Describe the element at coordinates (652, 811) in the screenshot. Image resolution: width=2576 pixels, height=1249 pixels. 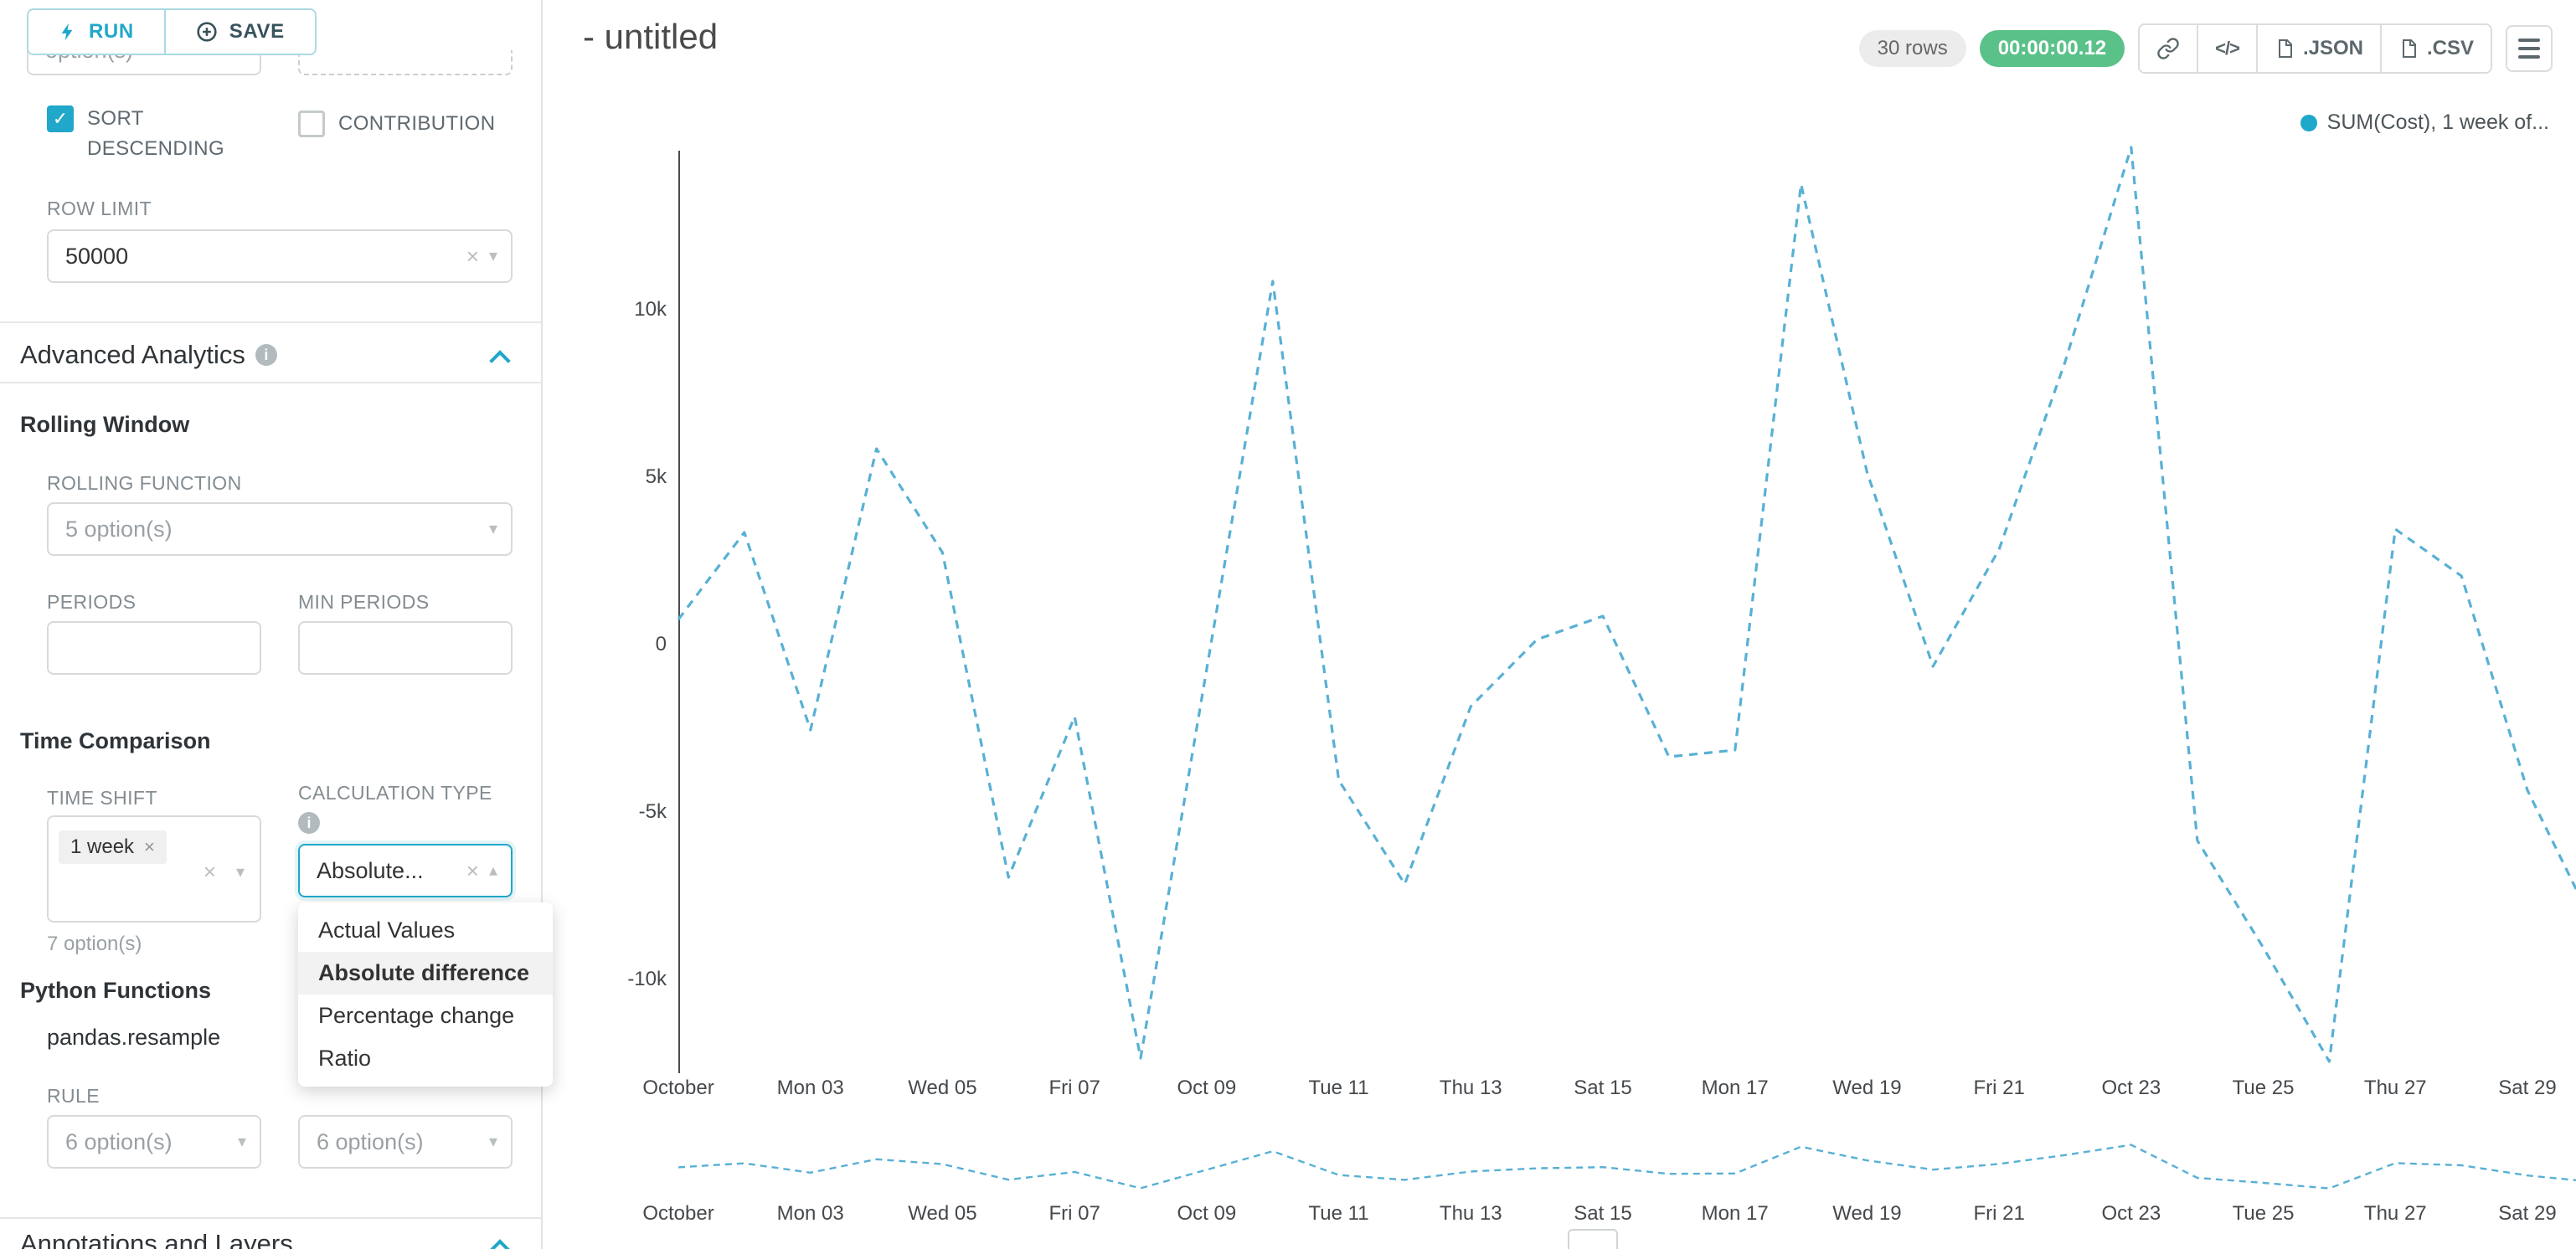
I see `y-tick-label: -5k` at that location.